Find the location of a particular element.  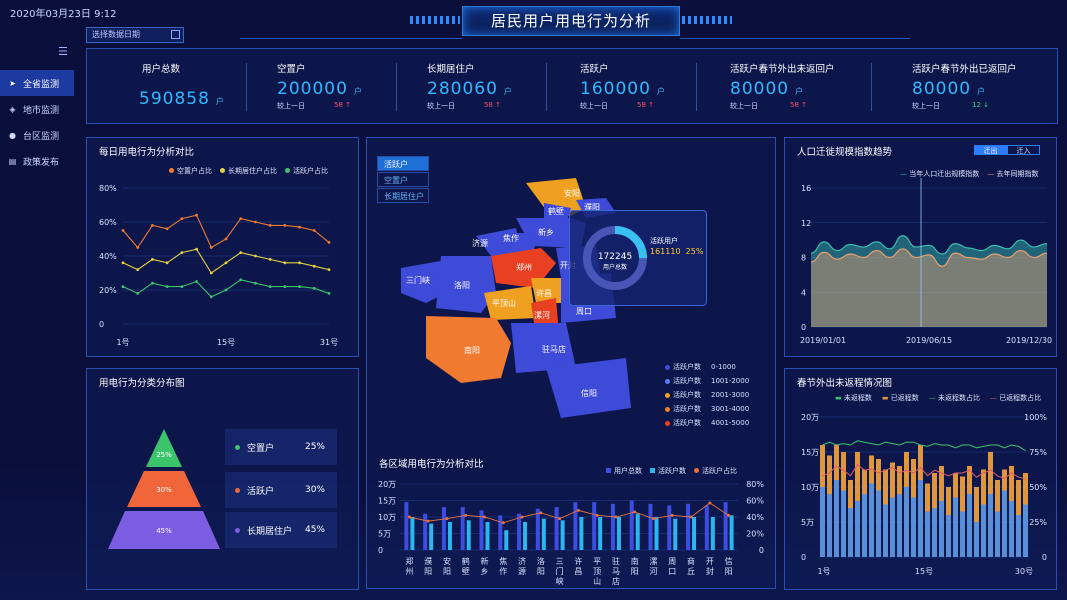

map-city-label: 郑州 is located at coordinates (524, 267).